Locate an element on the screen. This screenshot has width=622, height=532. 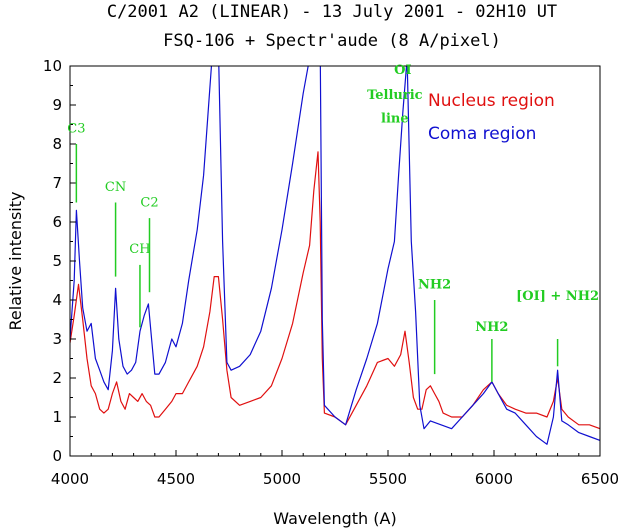
y-tick-label: 9 is located at coordinates (57, 105).